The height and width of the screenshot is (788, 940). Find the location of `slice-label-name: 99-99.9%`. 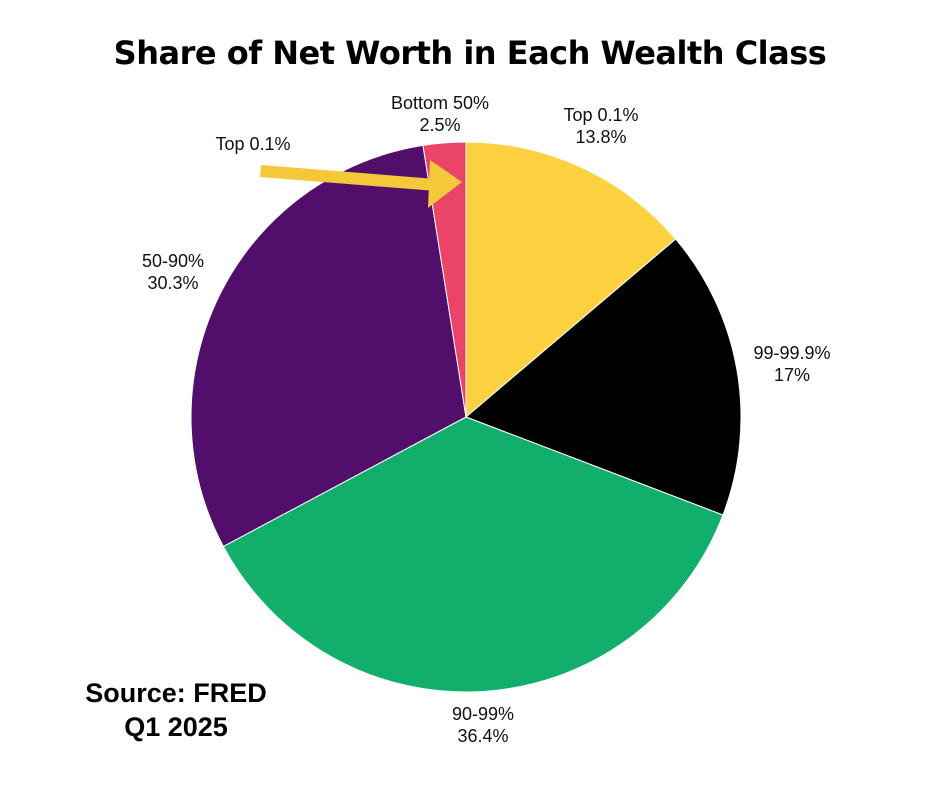

slice-label-name: 99-99.9% is located at coordinates (792, 353).